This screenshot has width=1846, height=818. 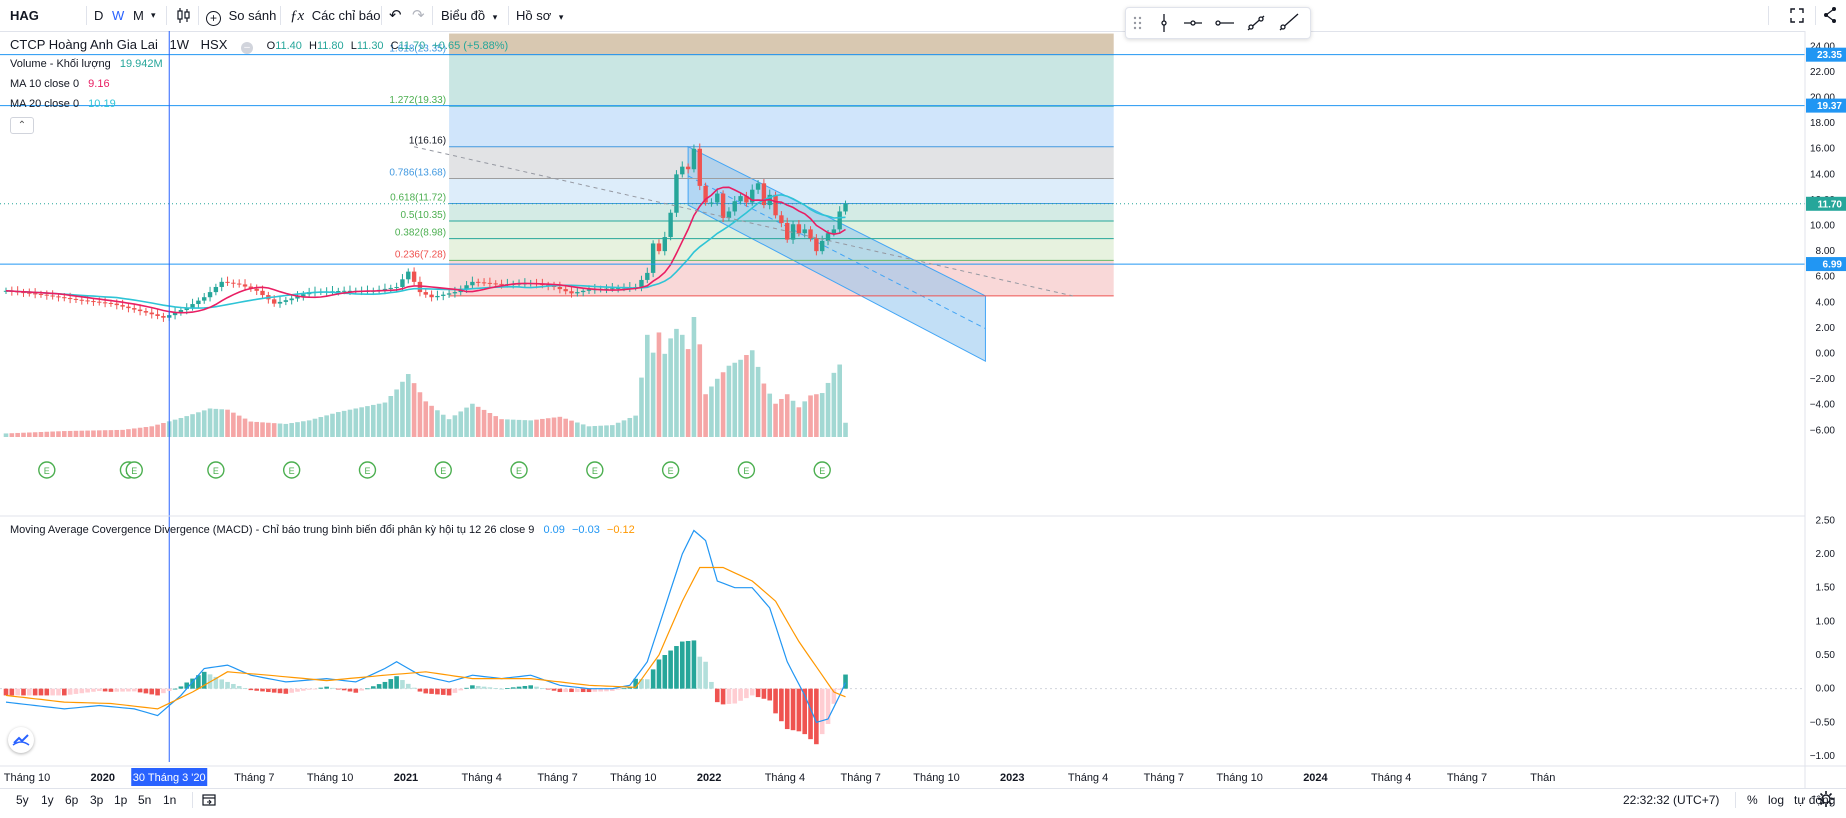 I want to click on interval-week: W, so click(x=118, y=15).